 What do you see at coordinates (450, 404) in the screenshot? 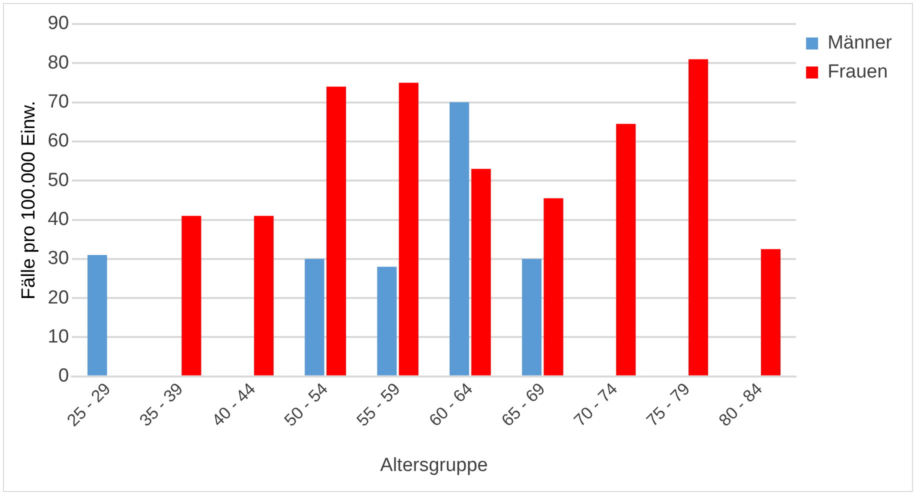
I see `x-tick-label: 60 - 64` at bounding box center [450, 404].